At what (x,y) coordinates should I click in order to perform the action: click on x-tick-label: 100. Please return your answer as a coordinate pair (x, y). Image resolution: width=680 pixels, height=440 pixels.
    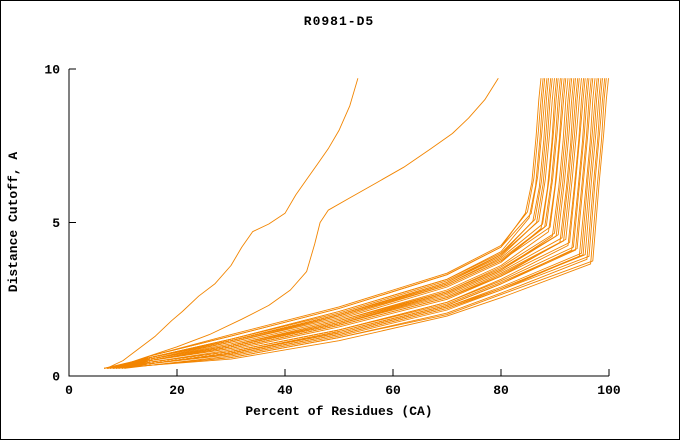
    Looking at the image, I should click on (609, 390).